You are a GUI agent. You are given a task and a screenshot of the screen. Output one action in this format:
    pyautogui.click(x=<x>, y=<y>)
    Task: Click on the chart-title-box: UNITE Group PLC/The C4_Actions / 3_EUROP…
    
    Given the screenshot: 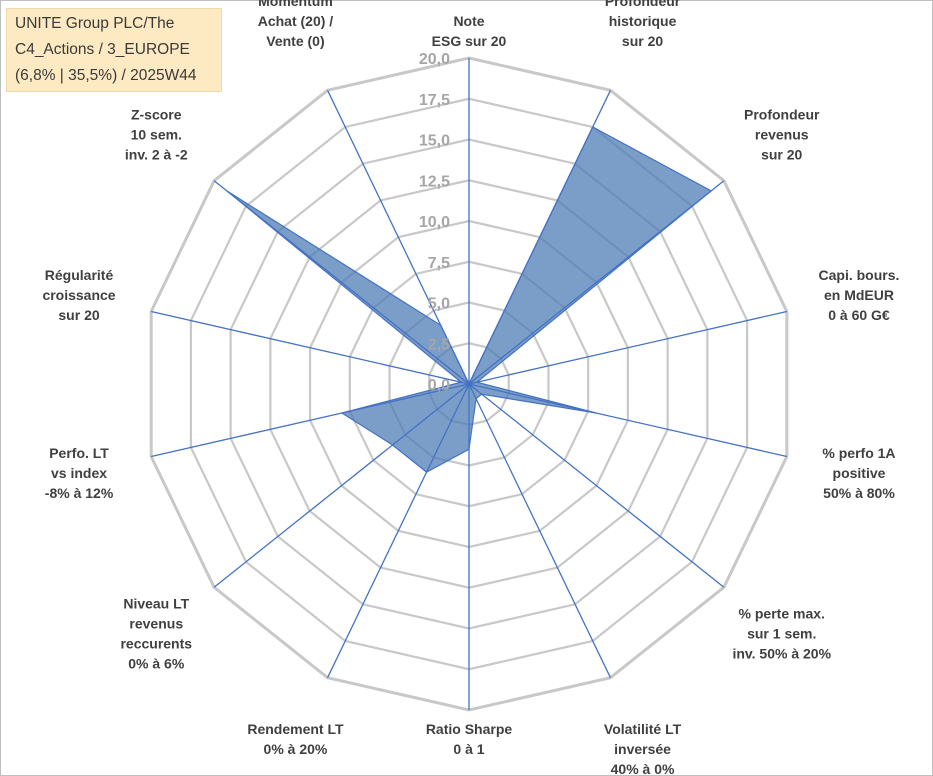 What is the action you would take?
    pyautogui.click(x=114, y=50)
    